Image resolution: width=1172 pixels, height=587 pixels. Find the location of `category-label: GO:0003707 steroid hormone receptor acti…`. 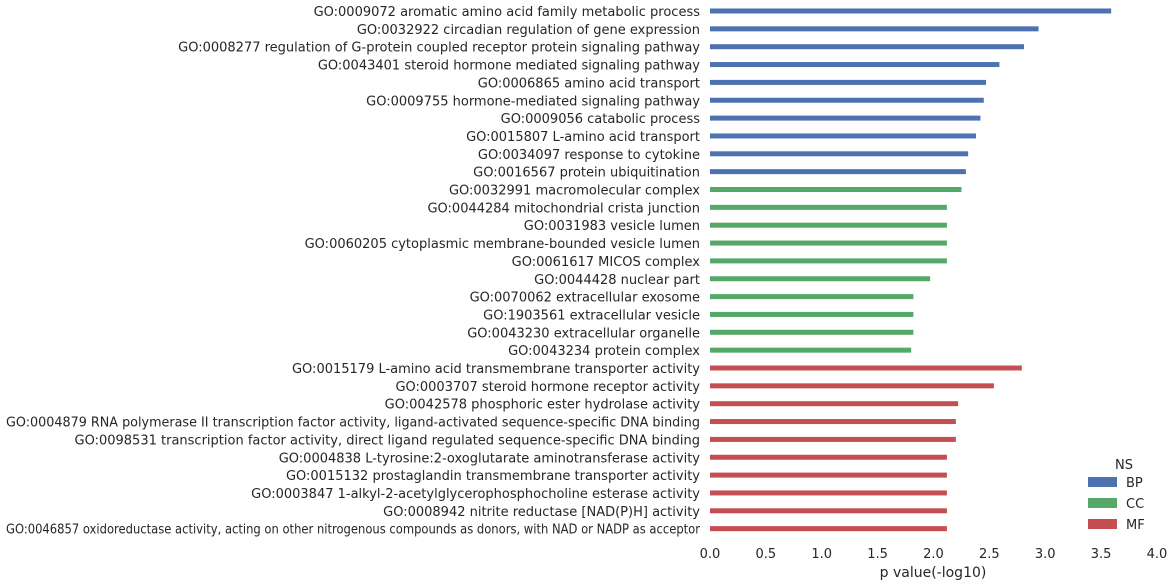

category-label: GO:0003707 steroid hormone receptor acti… is located at coordinates (547, 387).